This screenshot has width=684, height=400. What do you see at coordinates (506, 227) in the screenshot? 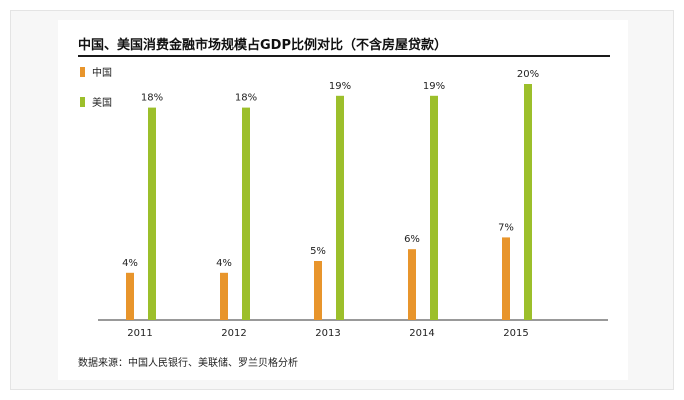
I see `data-label-0-2015: 7%` at bounding box center [506, 227].